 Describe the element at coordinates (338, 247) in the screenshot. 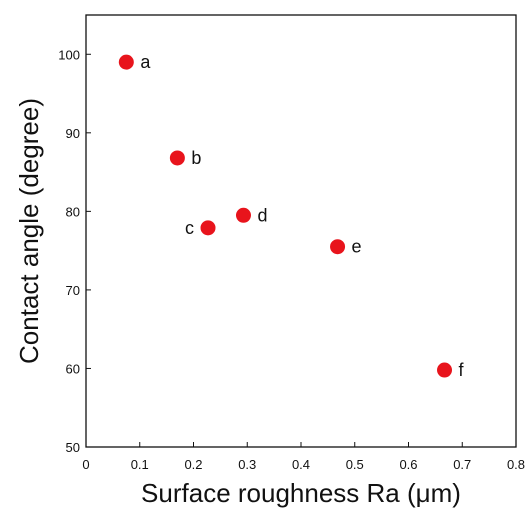

I see `data-point-e` at that location.